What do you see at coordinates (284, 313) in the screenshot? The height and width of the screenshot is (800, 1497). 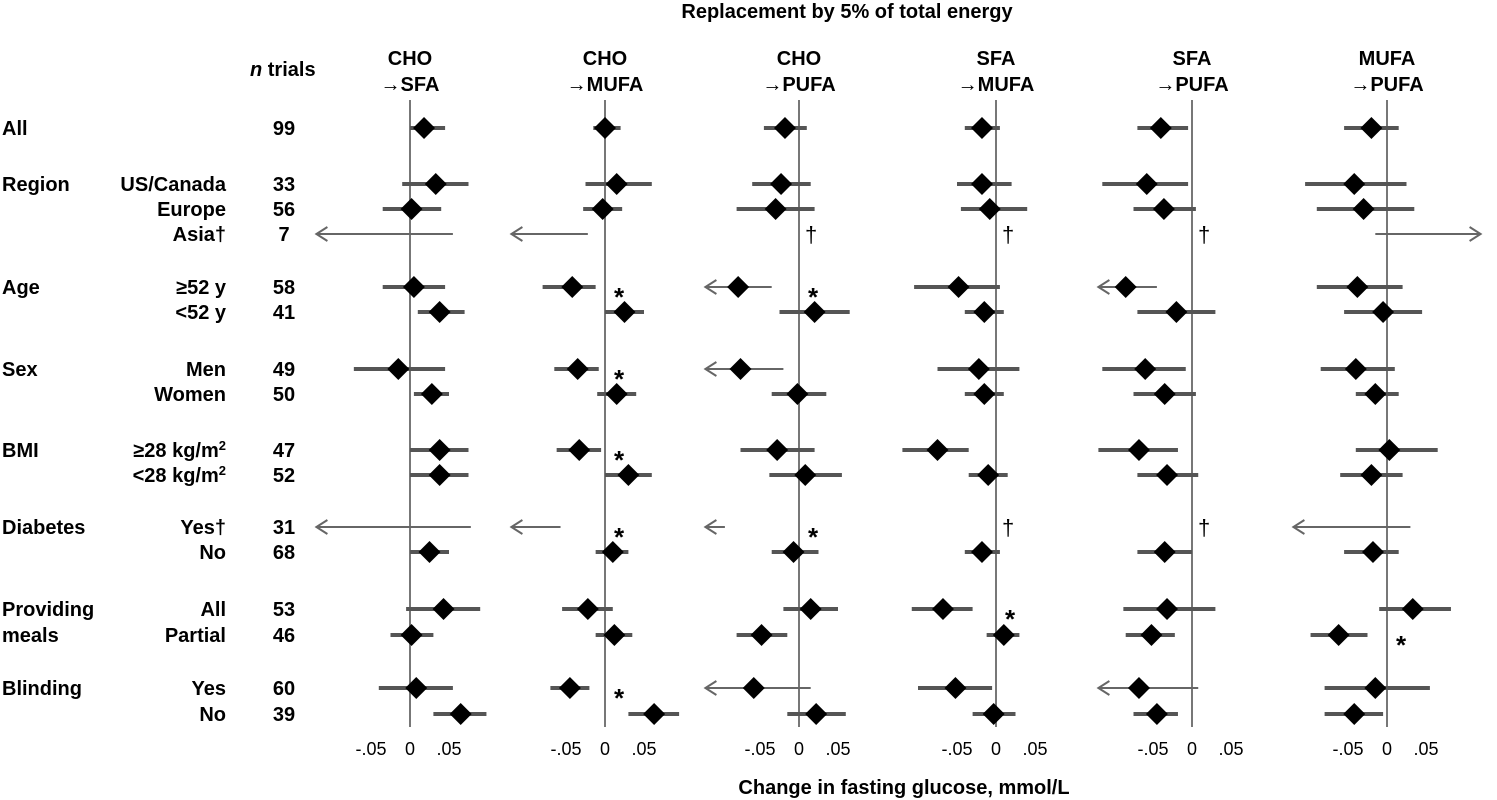 I see `n-trials-value: 41` at bounding box center [284, 313].